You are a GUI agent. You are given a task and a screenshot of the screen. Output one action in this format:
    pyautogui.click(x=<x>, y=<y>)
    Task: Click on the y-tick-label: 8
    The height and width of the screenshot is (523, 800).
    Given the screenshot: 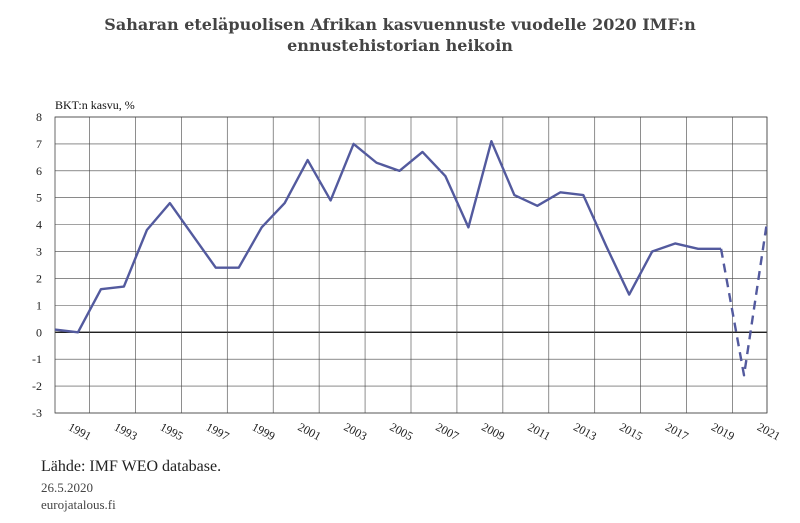 What is the action you would take?
    pyautogui.click(x=39, y=117)
    